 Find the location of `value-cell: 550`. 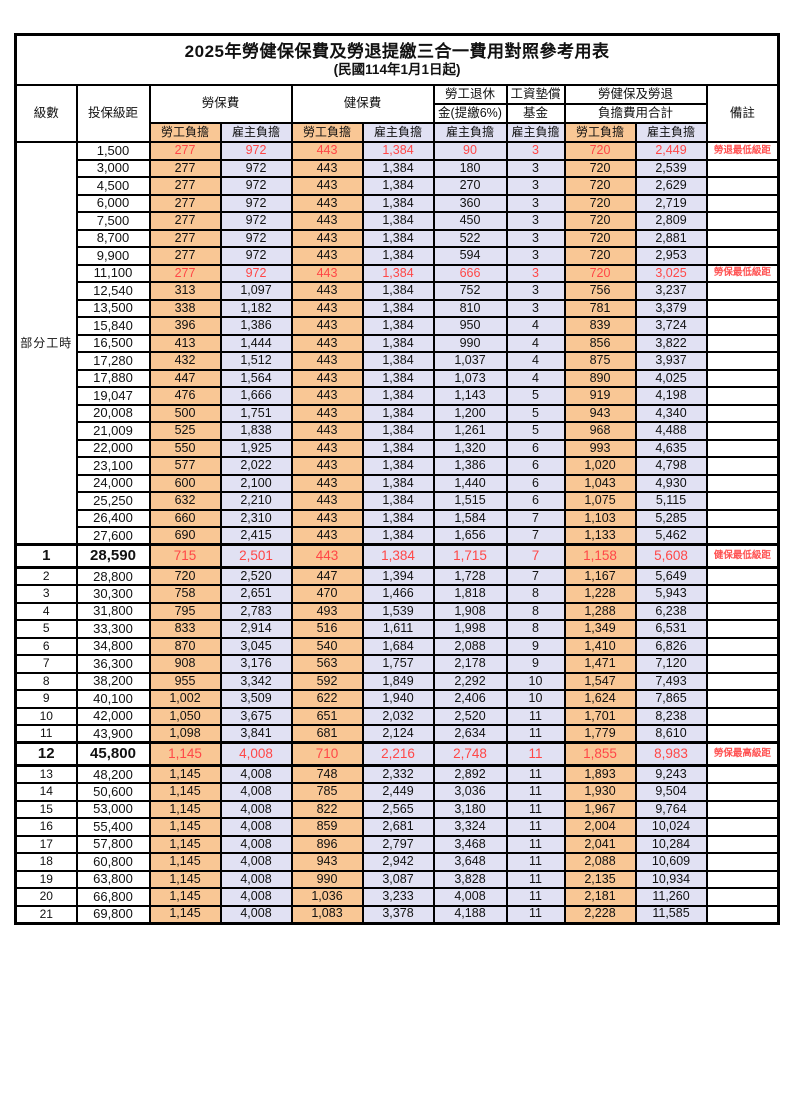

value-cell: 550 is located at coordinates (185, 448).